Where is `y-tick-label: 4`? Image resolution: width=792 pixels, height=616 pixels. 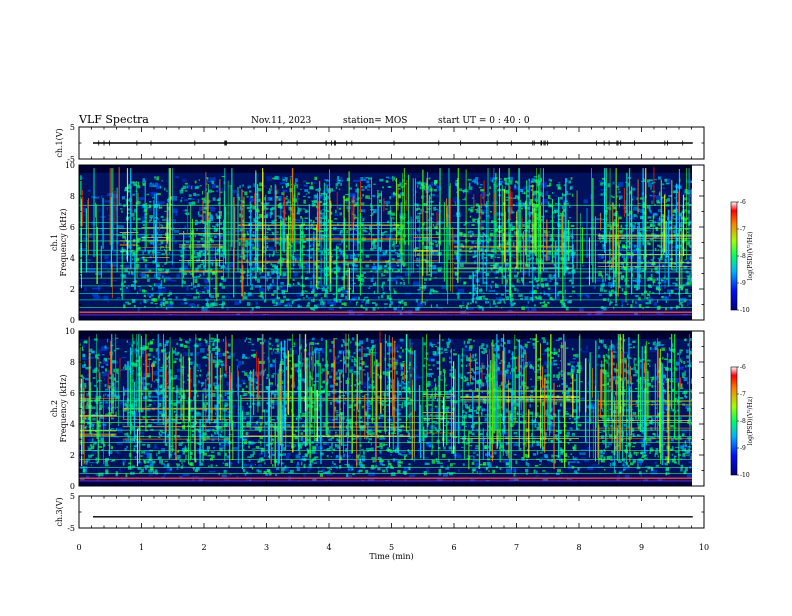
y-tick-label: 4 is located at coordinates (72, 258).